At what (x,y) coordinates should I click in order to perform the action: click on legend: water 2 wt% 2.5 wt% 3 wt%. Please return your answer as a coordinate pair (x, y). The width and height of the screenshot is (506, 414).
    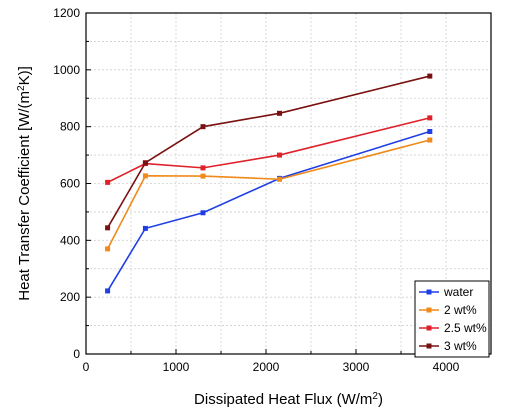
    Looking at the image, I should click on (452, 319).